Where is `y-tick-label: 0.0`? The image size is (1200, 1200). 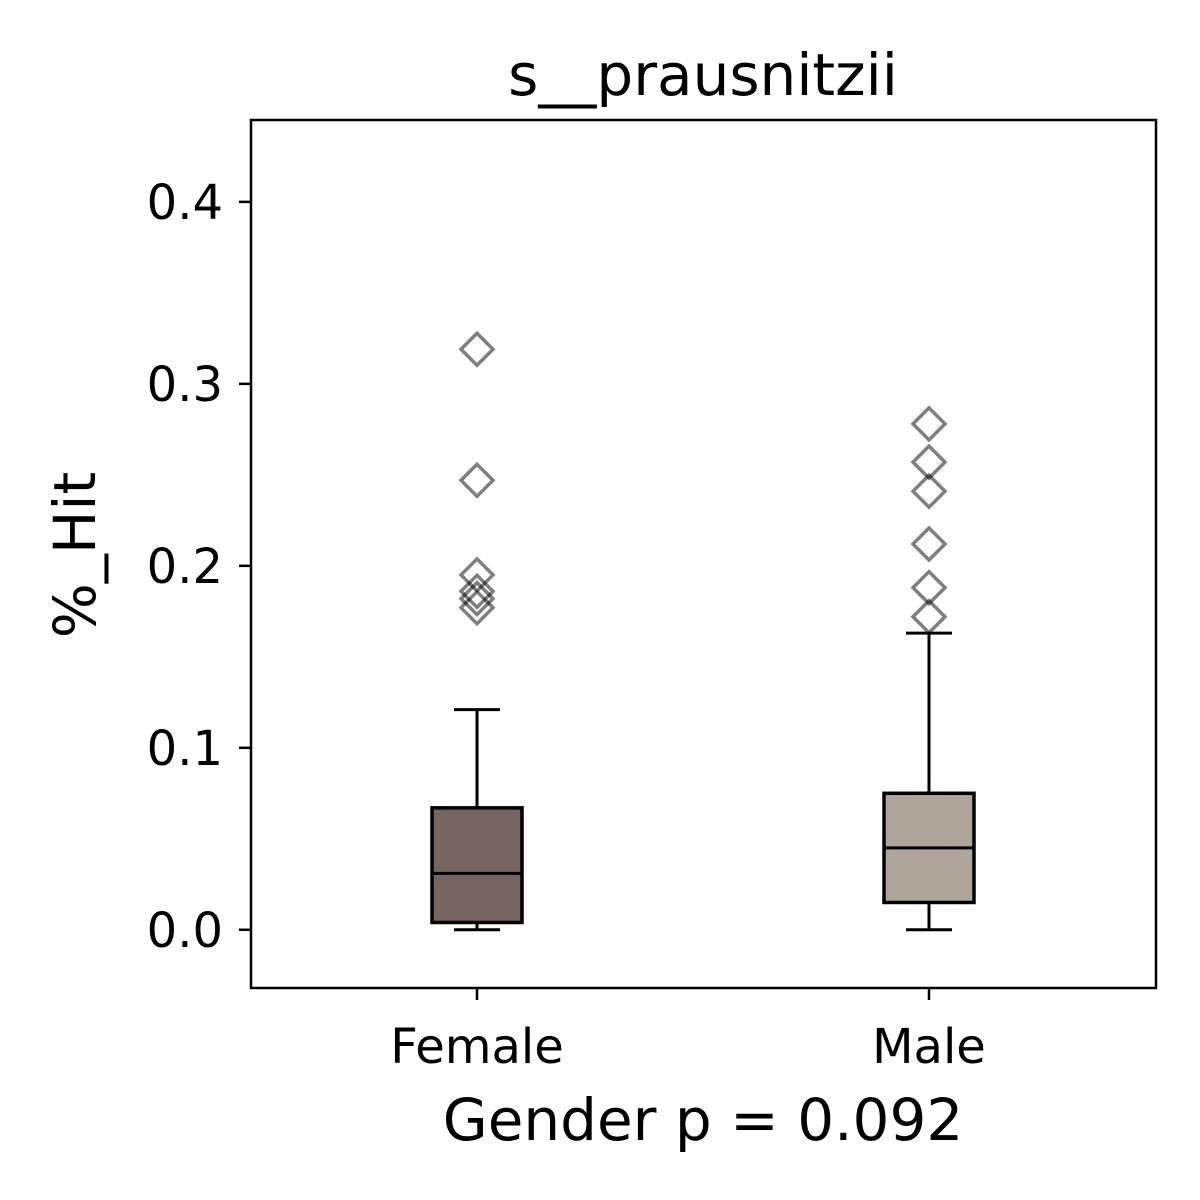
y-tick-label: 0.0 is located at coordinates (185, 931).